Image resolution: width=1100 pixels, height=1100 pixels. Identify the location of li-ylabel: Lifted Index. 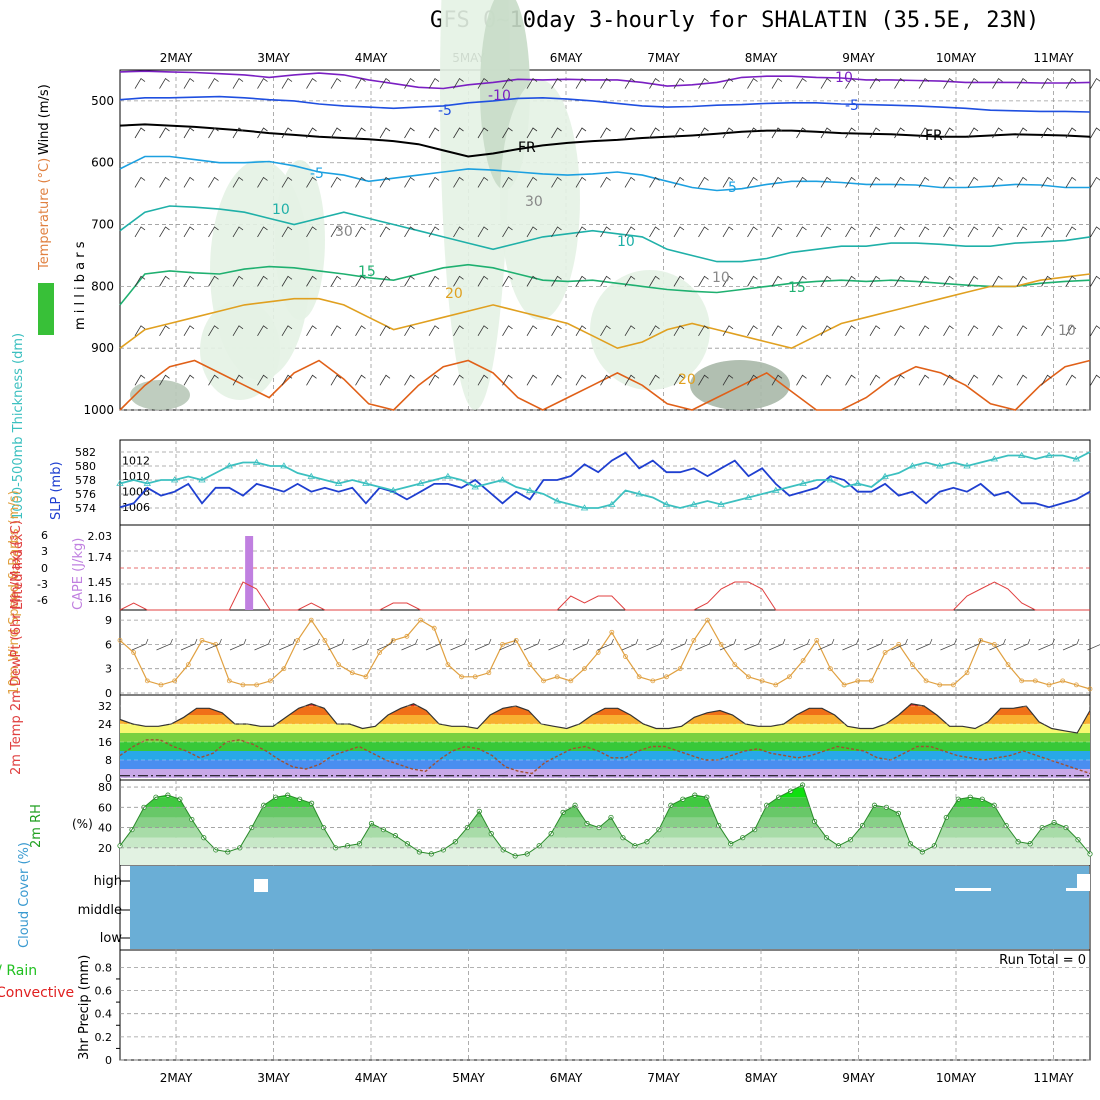
(18, 571).